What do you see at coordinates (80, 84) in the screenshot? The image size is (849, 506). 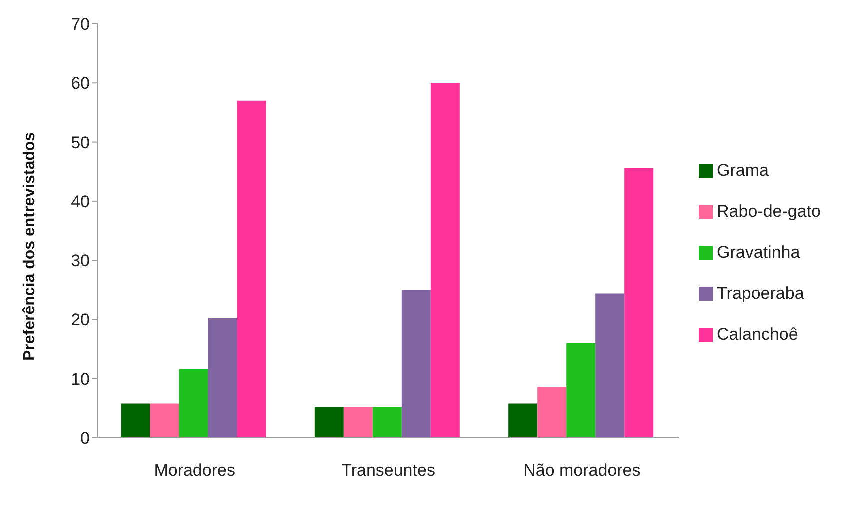 I see `y-tick-label: 60` at bounding box center [80, 84].